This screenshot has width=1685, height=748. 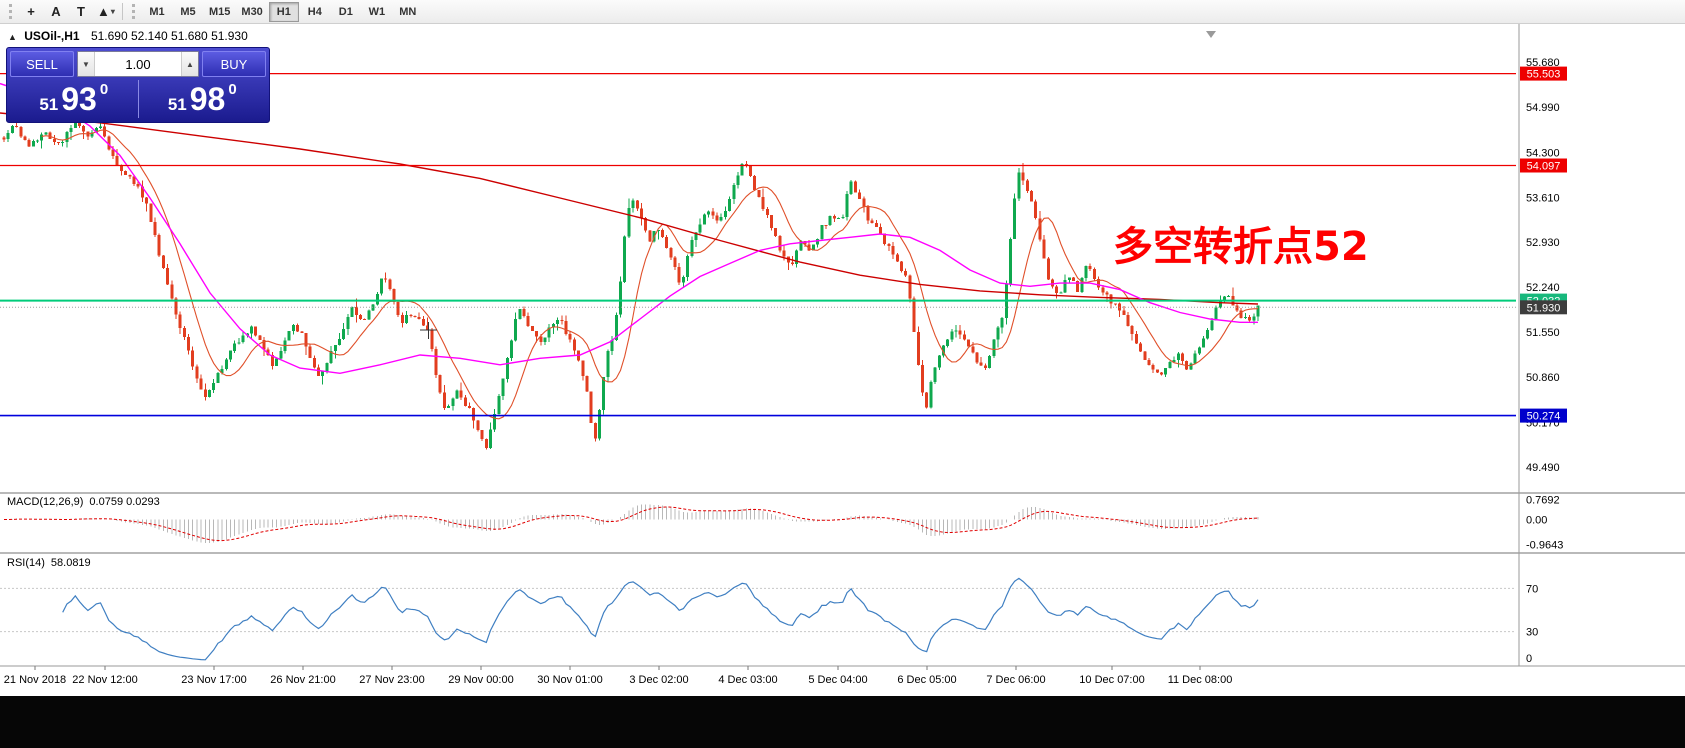 I want to click on one-click-trading-panel: SELL ▼ 1.00 ▲ BUY 51 93 0 51 98 0, so click(x=138, y=85).